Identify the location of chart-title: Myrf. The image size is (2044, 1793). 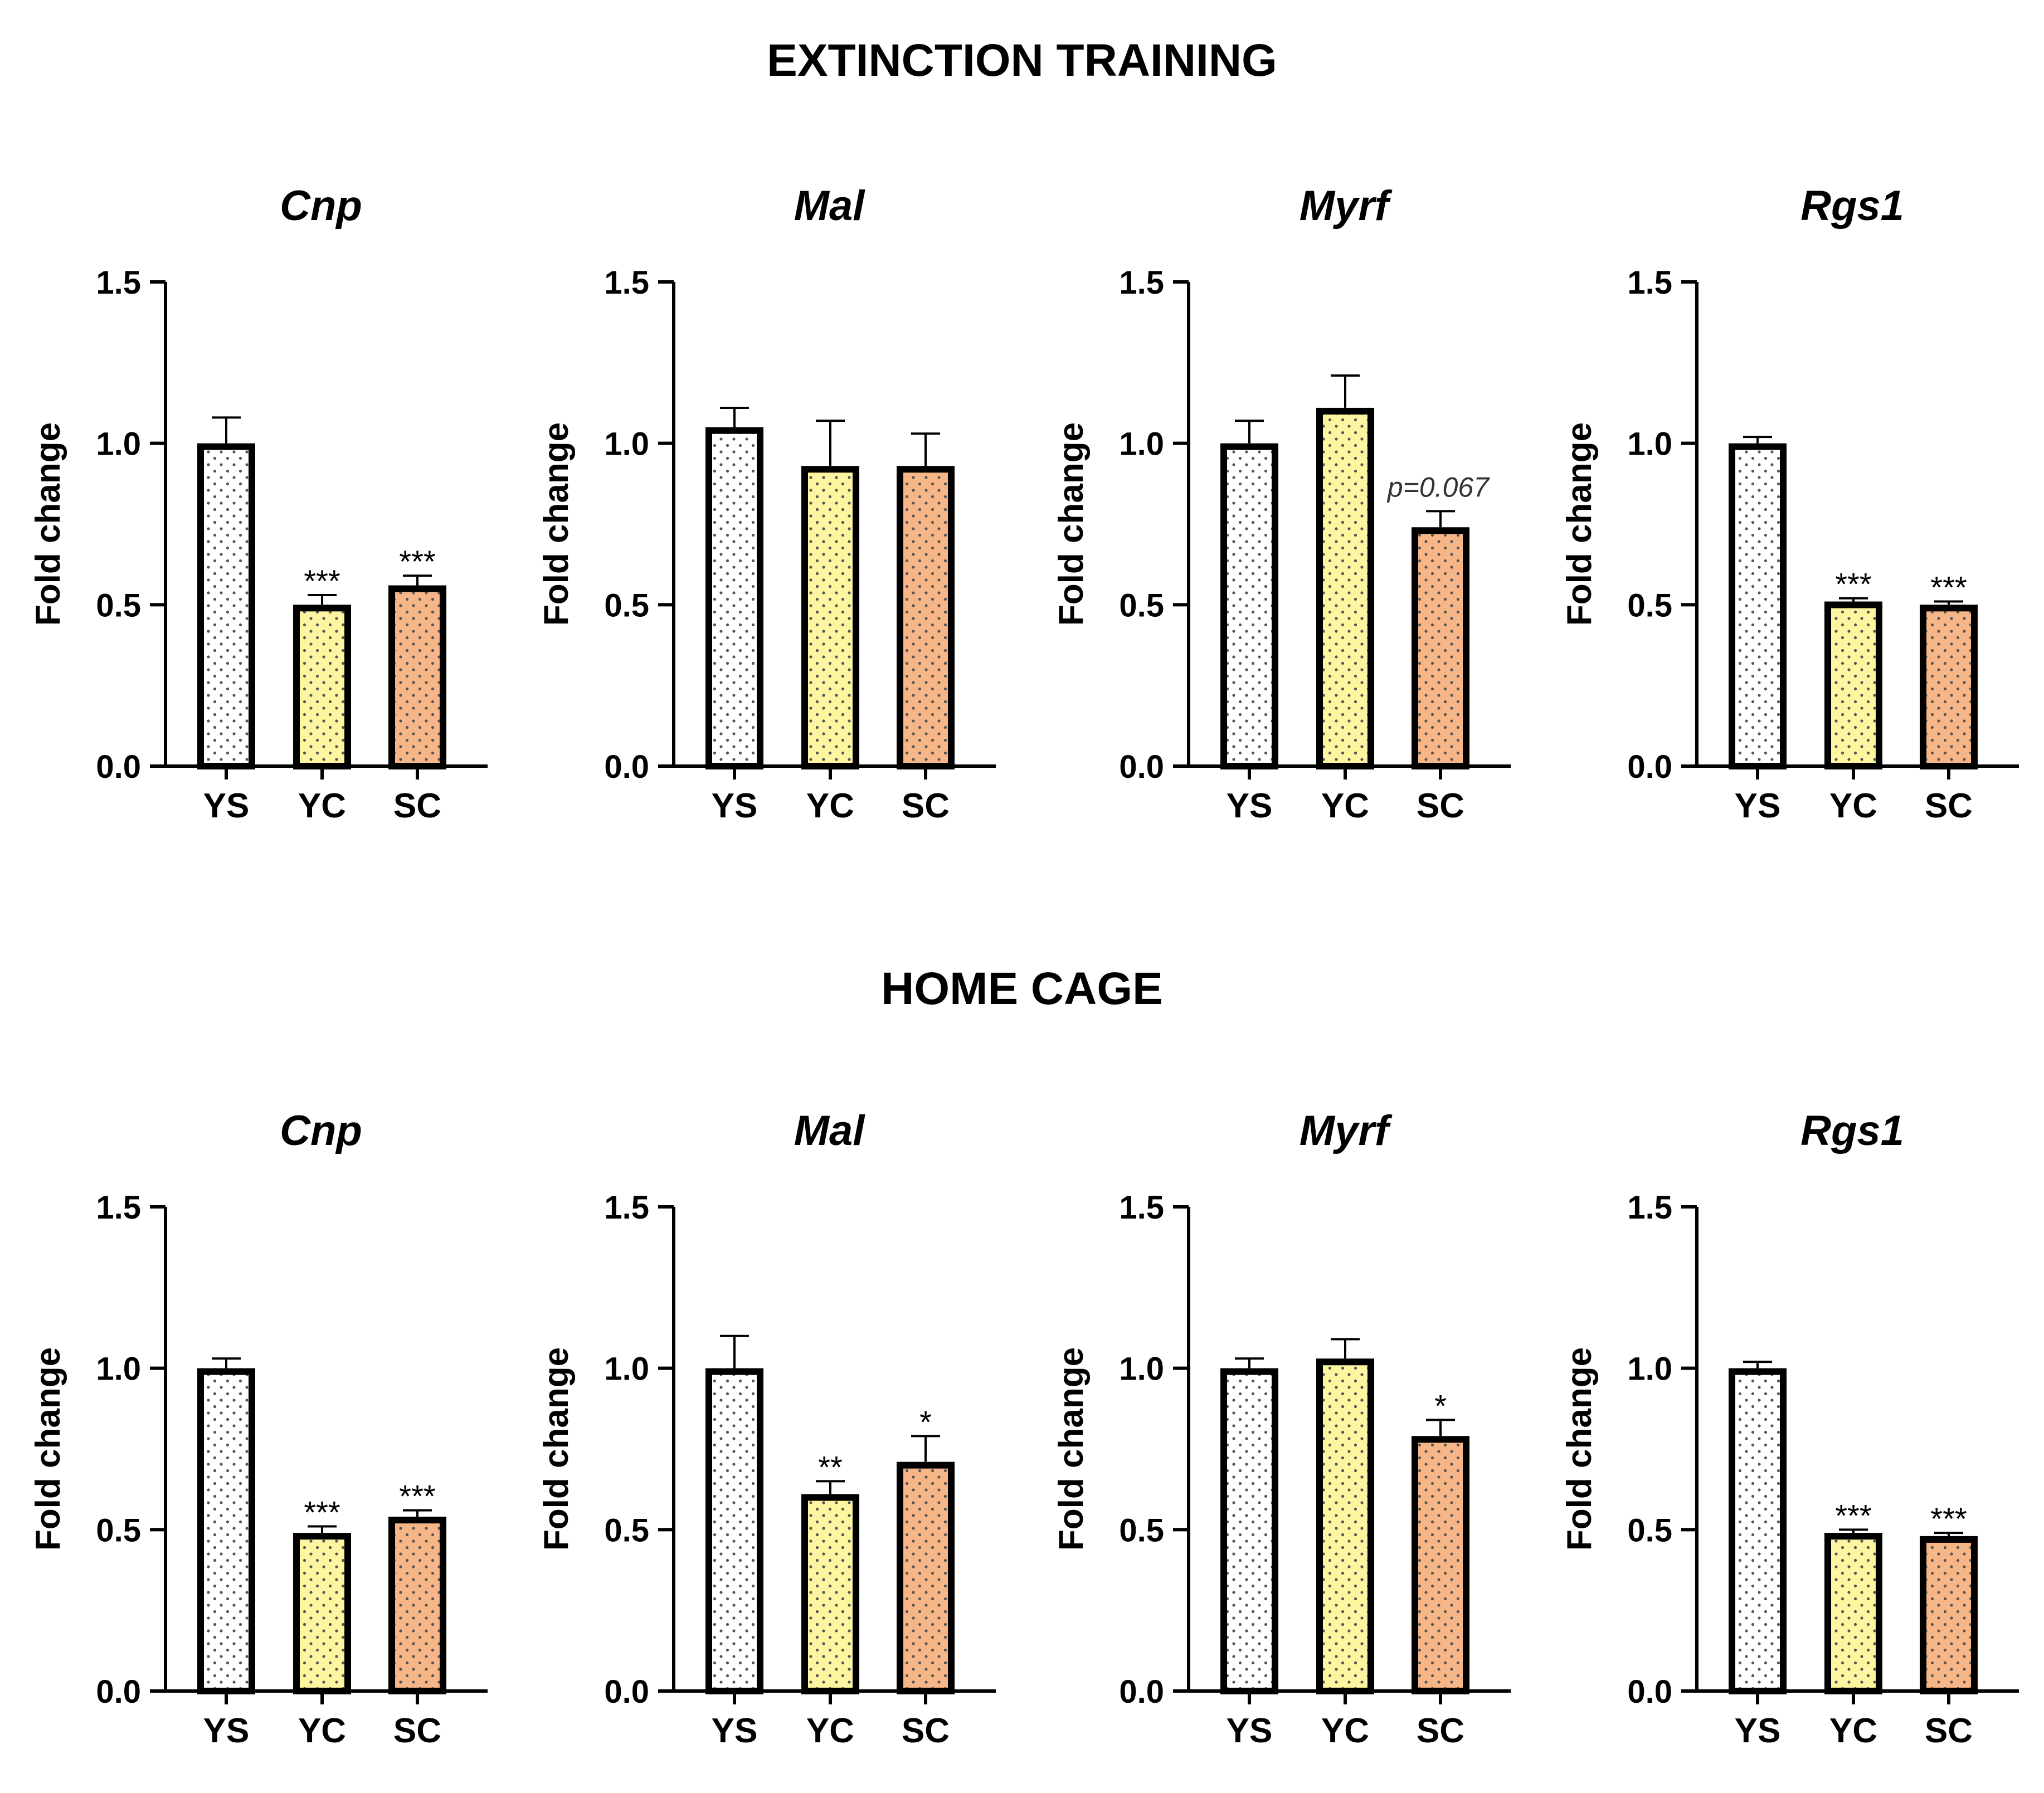
(1346, 206).